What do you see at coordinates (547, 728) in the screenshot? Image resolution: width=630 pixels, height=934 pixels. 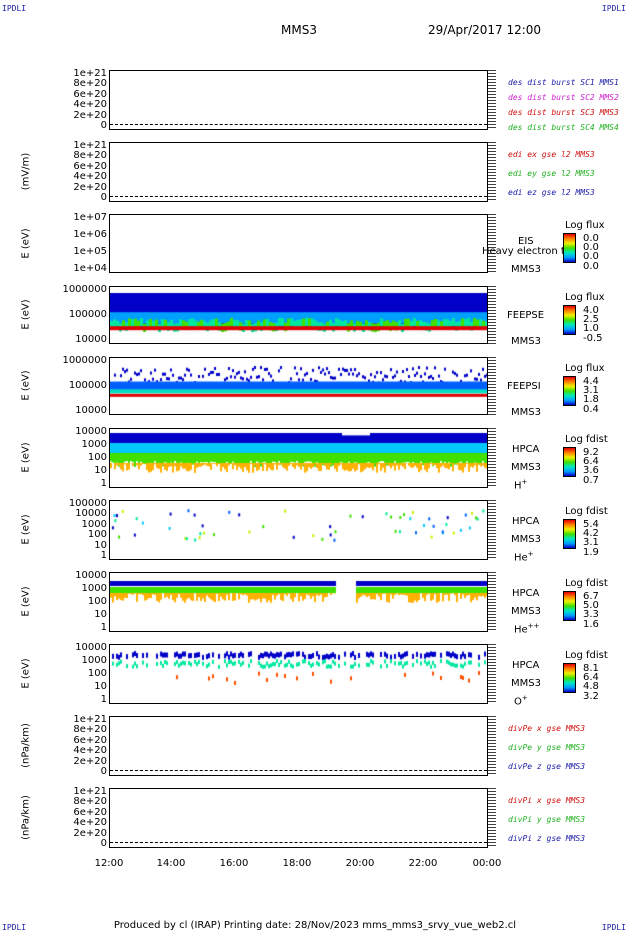 I see `legend-entry: divPe x gse MMS3` at bounding box center [547, 728].